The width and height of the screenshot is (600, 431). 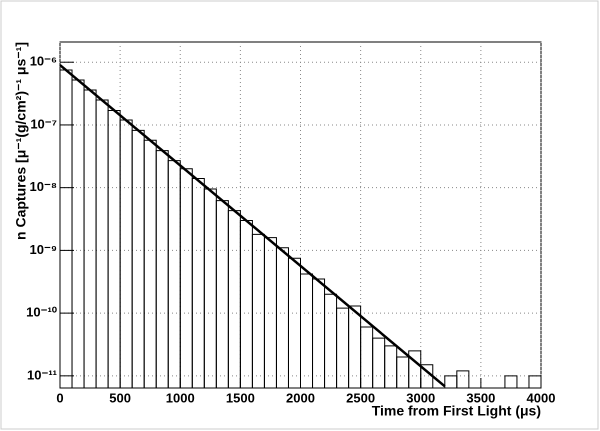 I want to click on x-tick-label: 3000, so click(x=420, y=397).